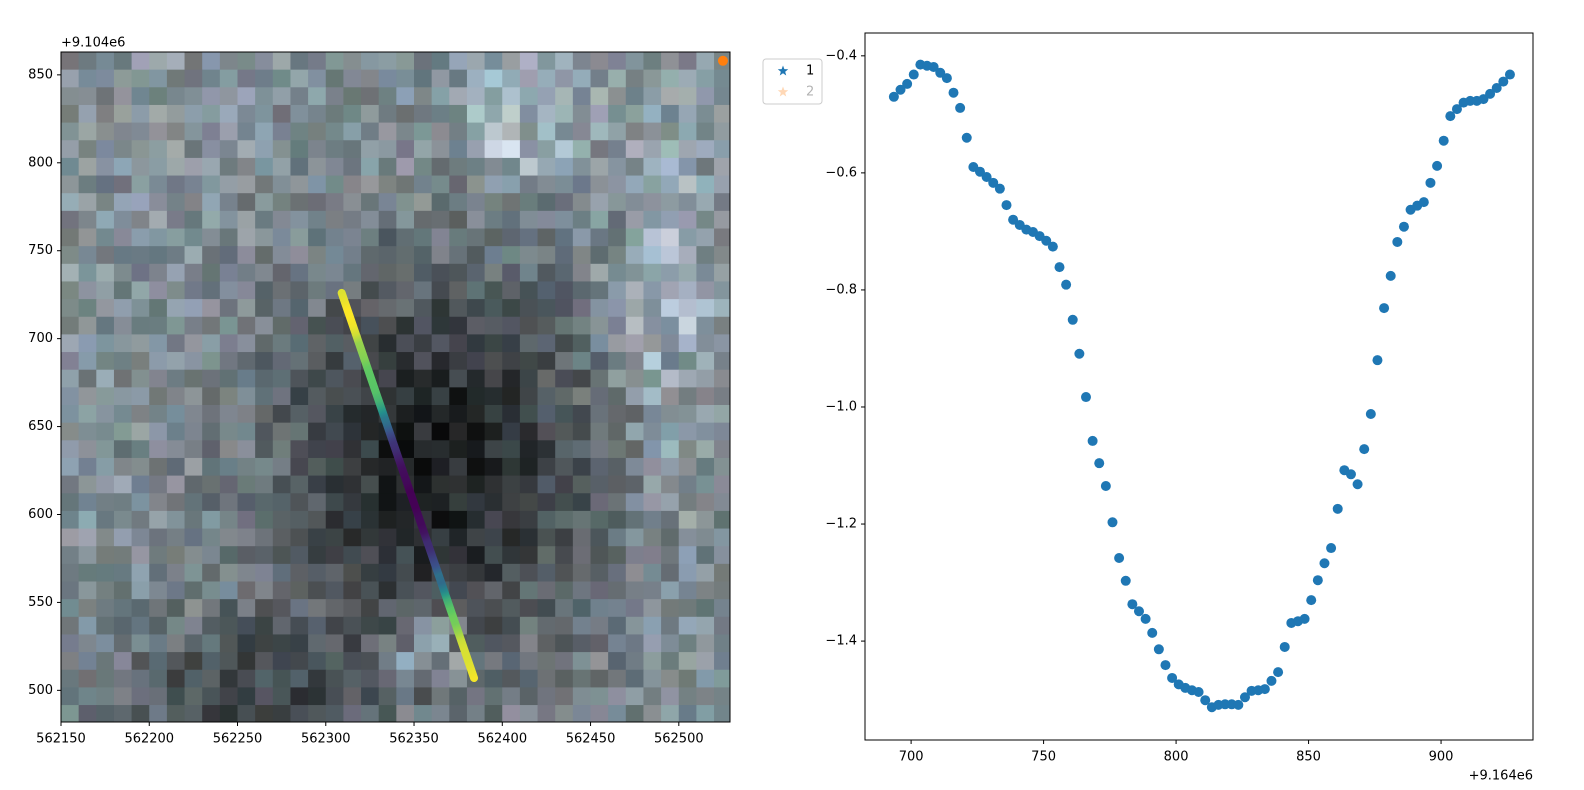  What do you see at coordinates (414, 739) in the screenshot?
I see `x-tick-label: 562350` at bounding box center [414, 739].